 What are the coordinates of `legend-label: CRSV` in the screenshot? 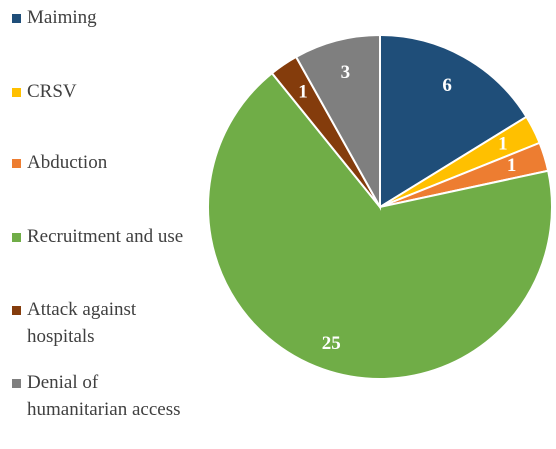 It's located at (52, 91).